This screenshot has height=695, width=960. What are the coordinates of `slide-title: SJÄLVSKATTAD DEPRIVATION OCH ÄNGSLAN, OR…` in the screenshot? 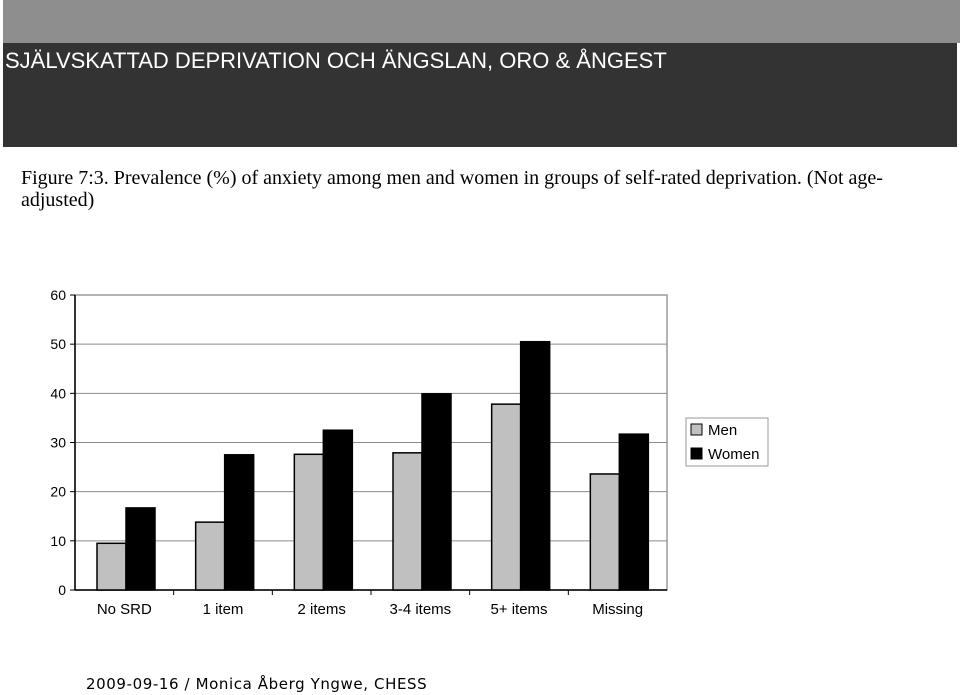 It's located at (336, 60).